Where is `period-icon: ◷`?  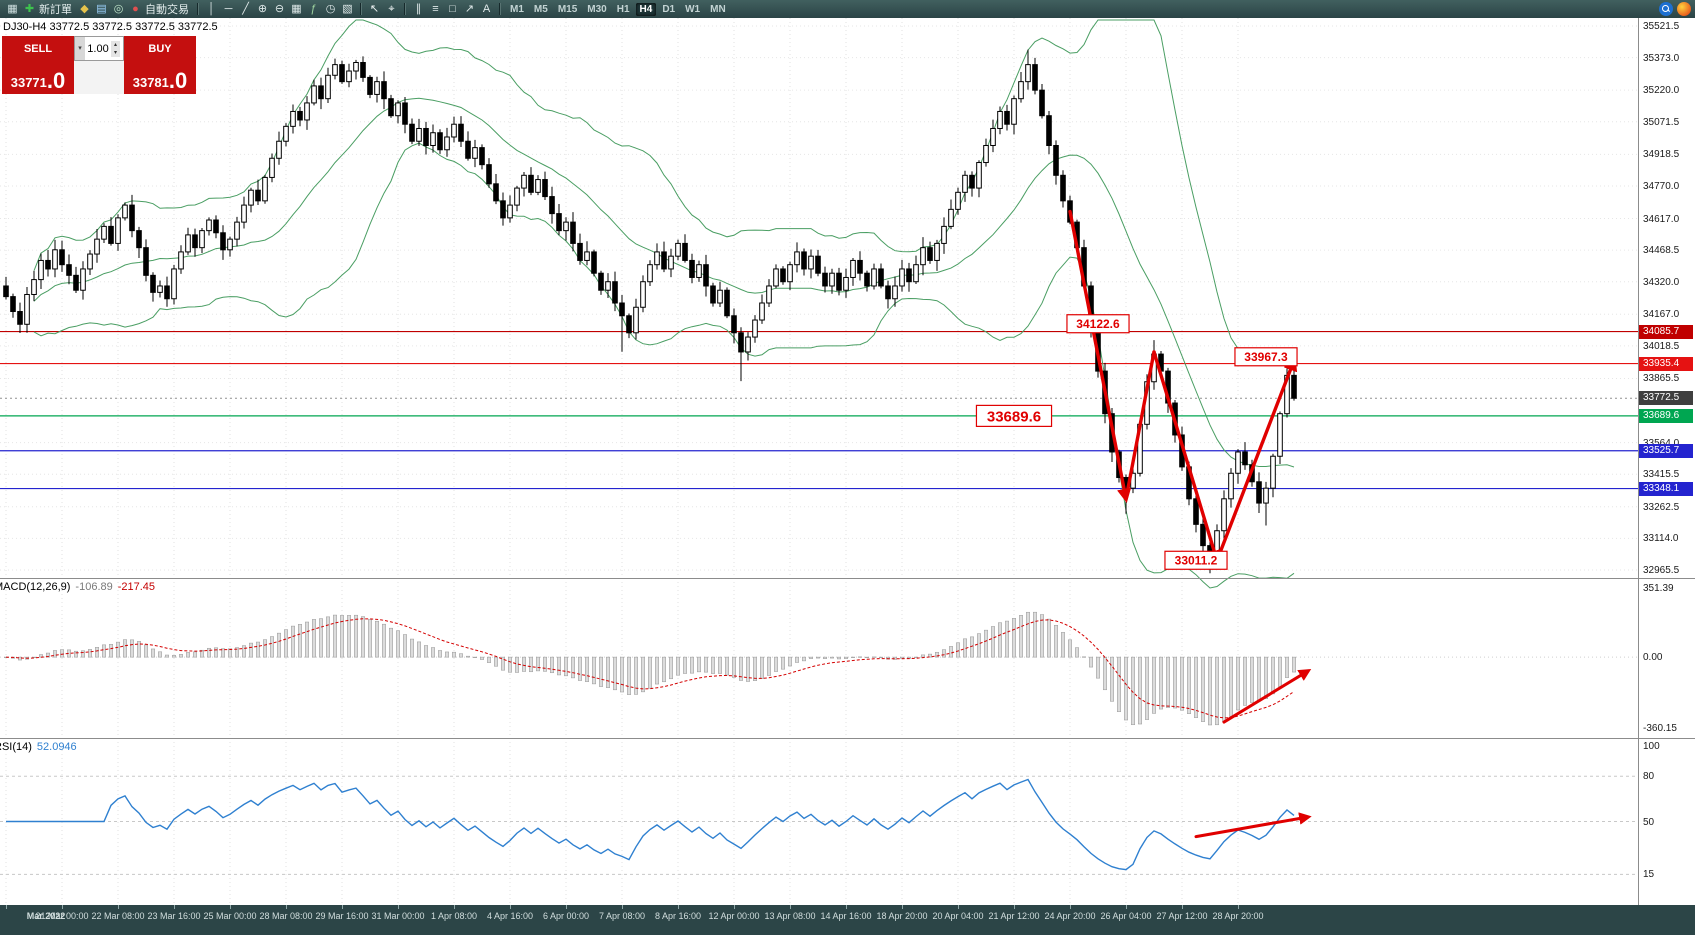
period-icon: ◷ is located at coordinates (330, 9).